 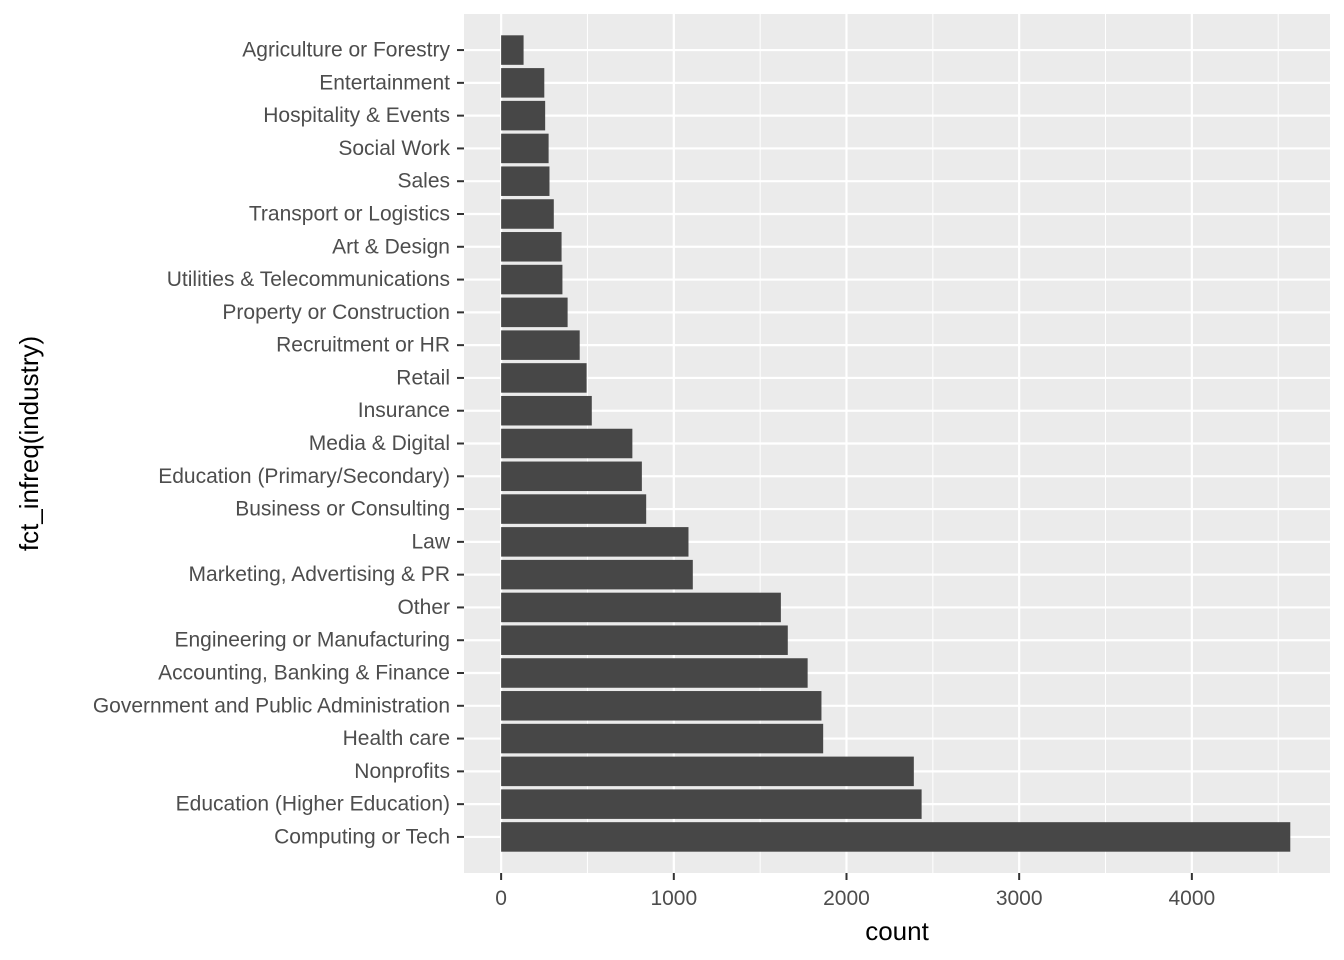 I want to click on y-tick-label: Art & Design, so click(x=391, y=246).